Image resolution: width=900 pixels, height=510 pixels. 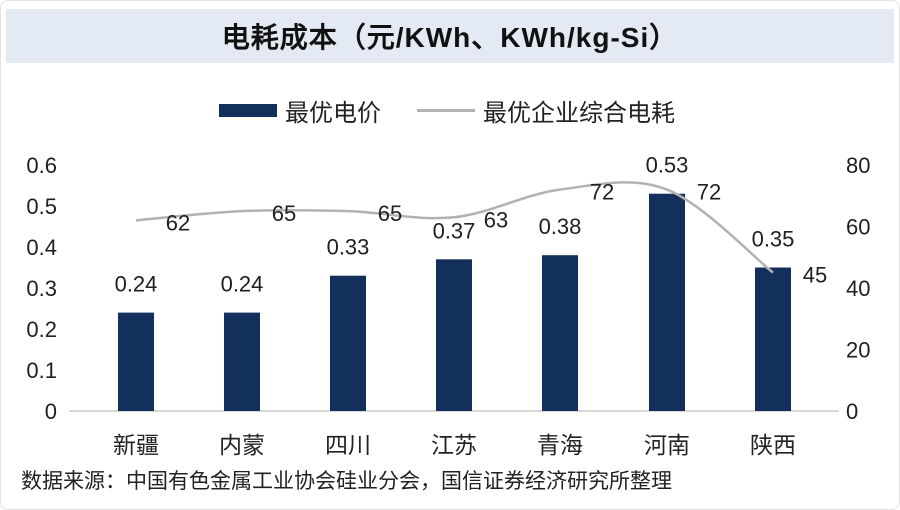 What do you see at coordinates (136, 445) in the screenshot?
I see `category-label: 新疆` at bounding box center [136, 445].